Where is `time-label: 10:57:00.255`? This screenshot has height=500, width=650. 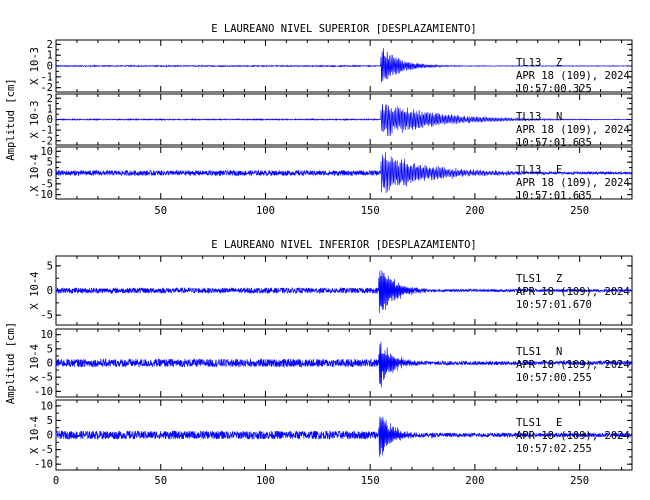 time-label: 10:57:00.255 is located at coordinates (554, 378).